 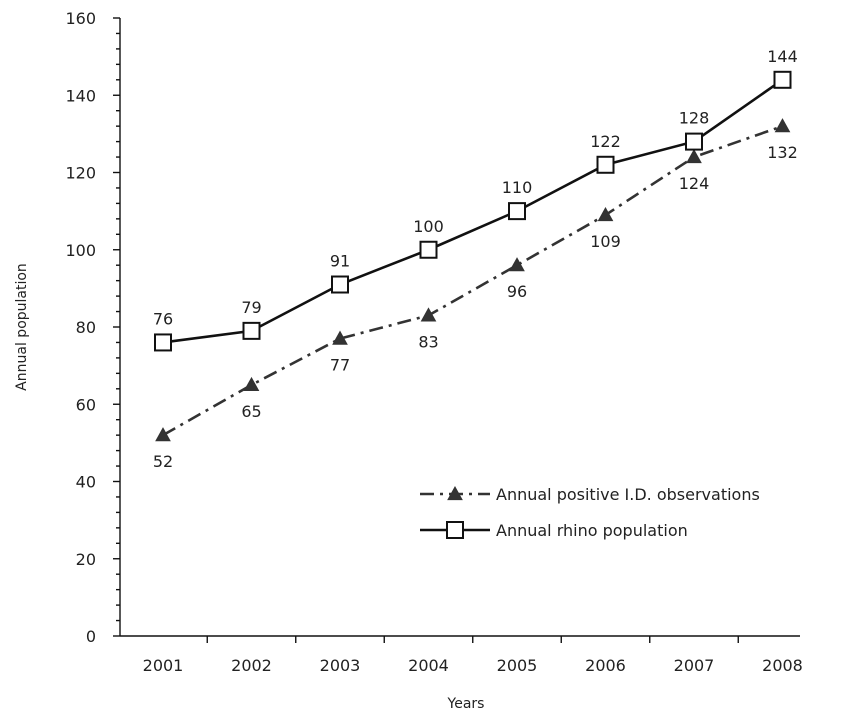 I want to click on legend-label-population: Annual rhino population, so click(x=592, y=530).